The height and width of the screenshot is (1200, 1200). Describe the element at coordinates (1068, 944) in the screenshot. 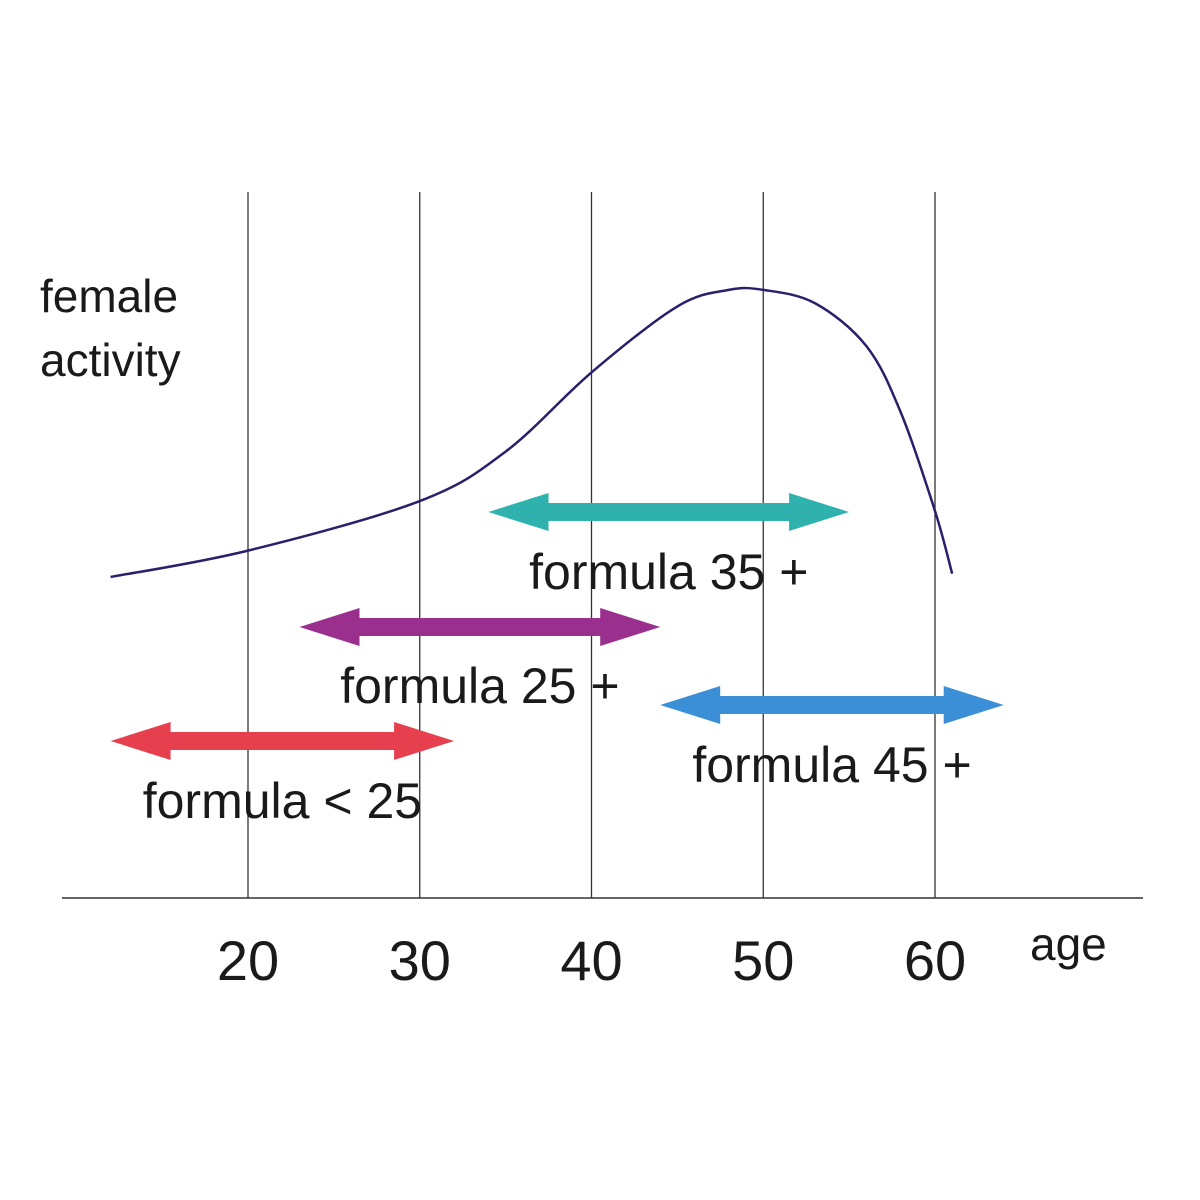

I see `x-axis-label: age` at that location.